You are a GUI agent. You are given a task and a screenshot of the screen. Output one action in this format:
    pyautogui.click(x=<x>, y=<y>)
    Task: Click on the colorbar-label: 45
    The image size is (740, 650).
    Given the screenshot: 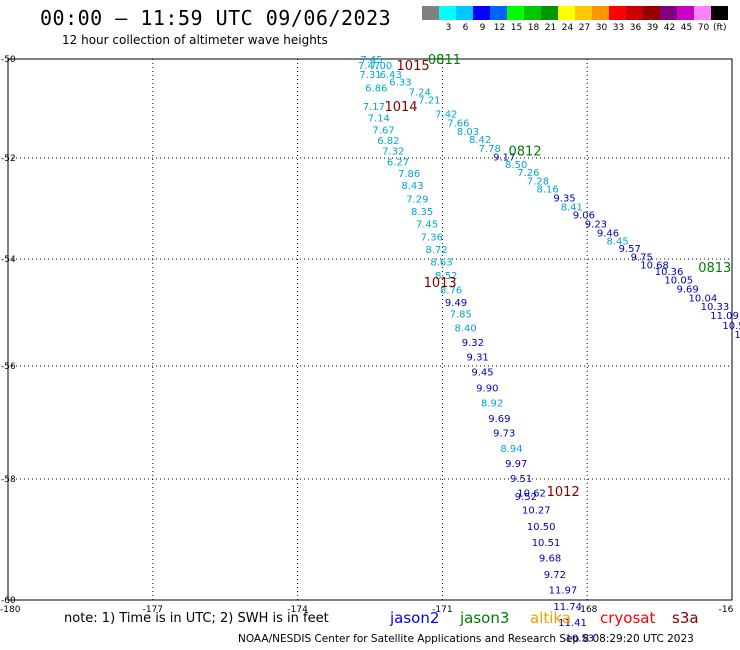 What is the action you would take?
    pyautogui.click(x=686, y=28)
    